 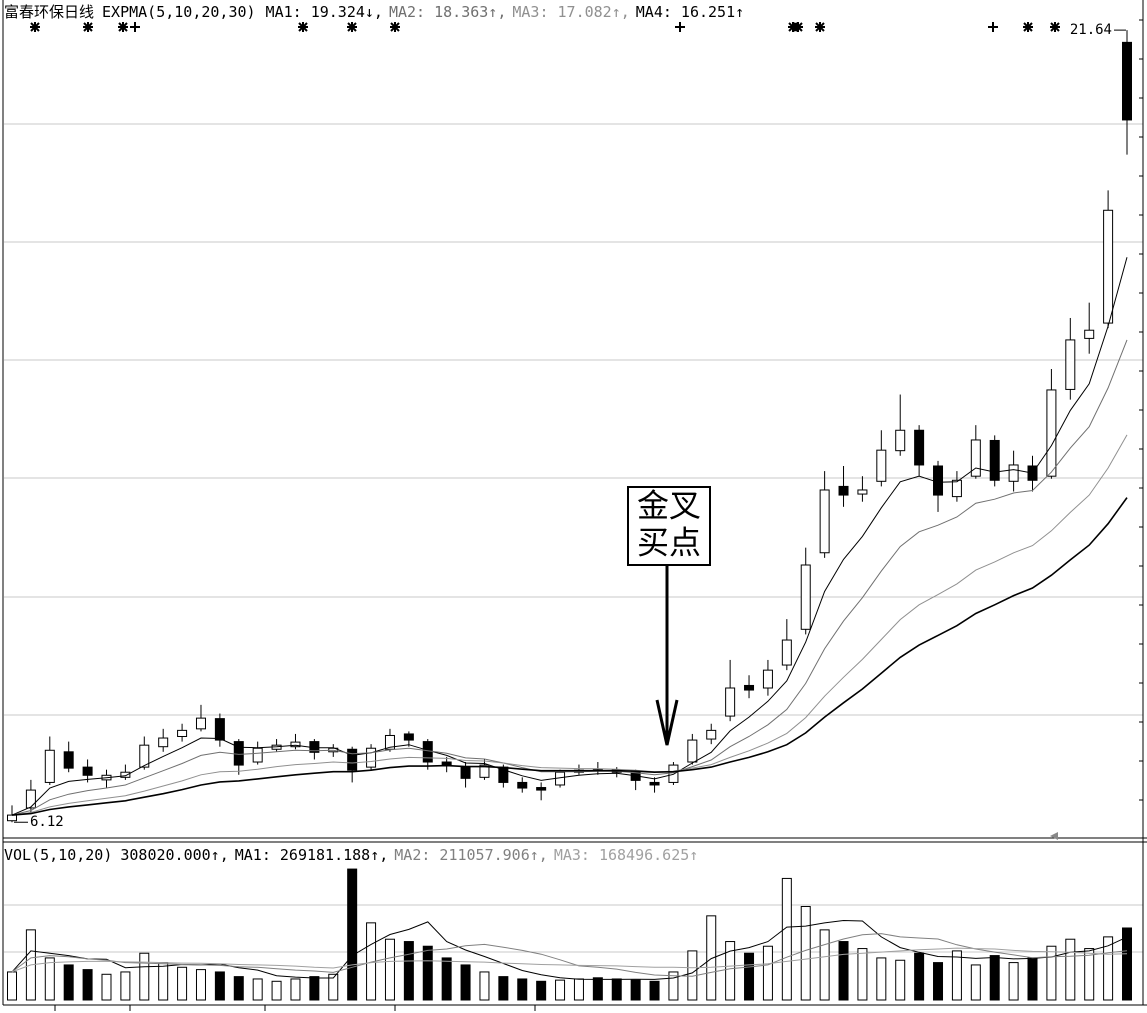 I want to click on arrow-head, so click(x=667, y=722).